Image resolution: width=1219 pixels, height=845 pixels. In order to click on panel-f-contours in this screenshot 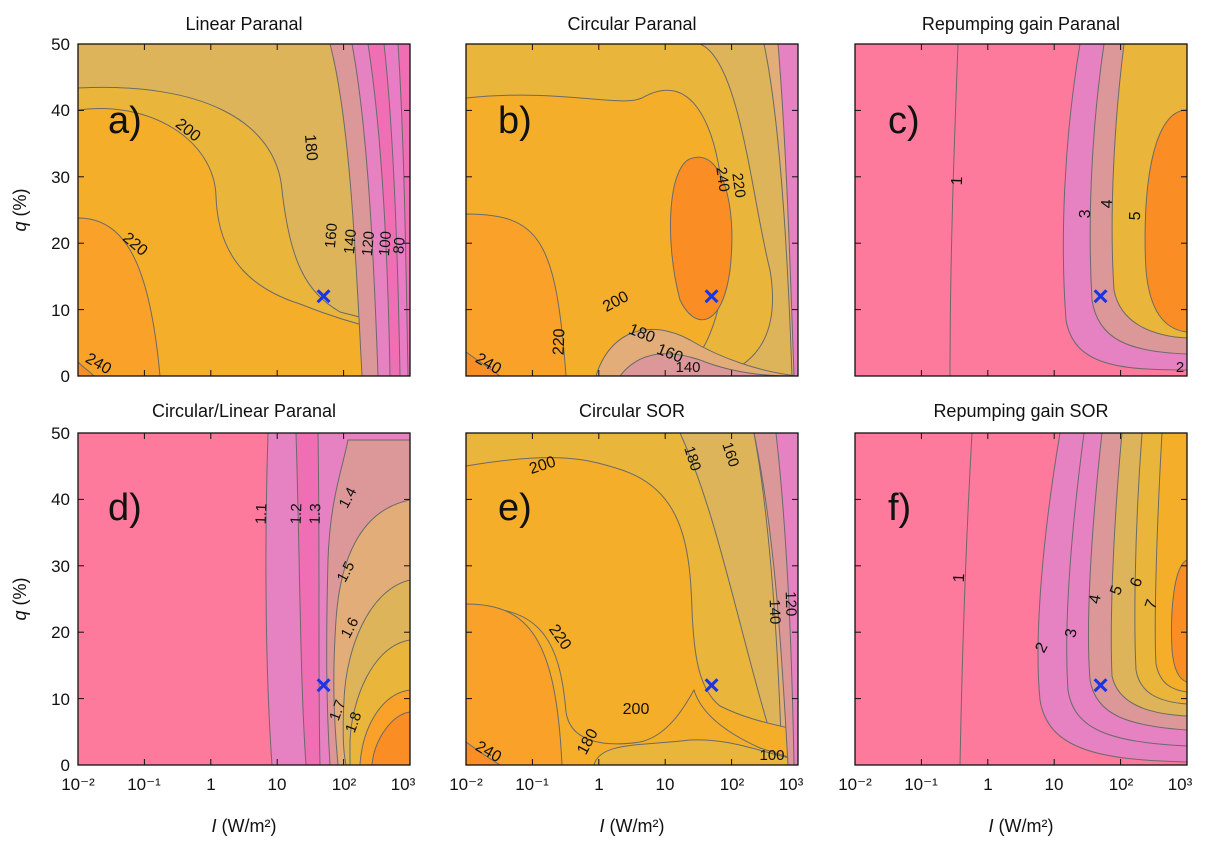, I will do `click(1021, 599)`.